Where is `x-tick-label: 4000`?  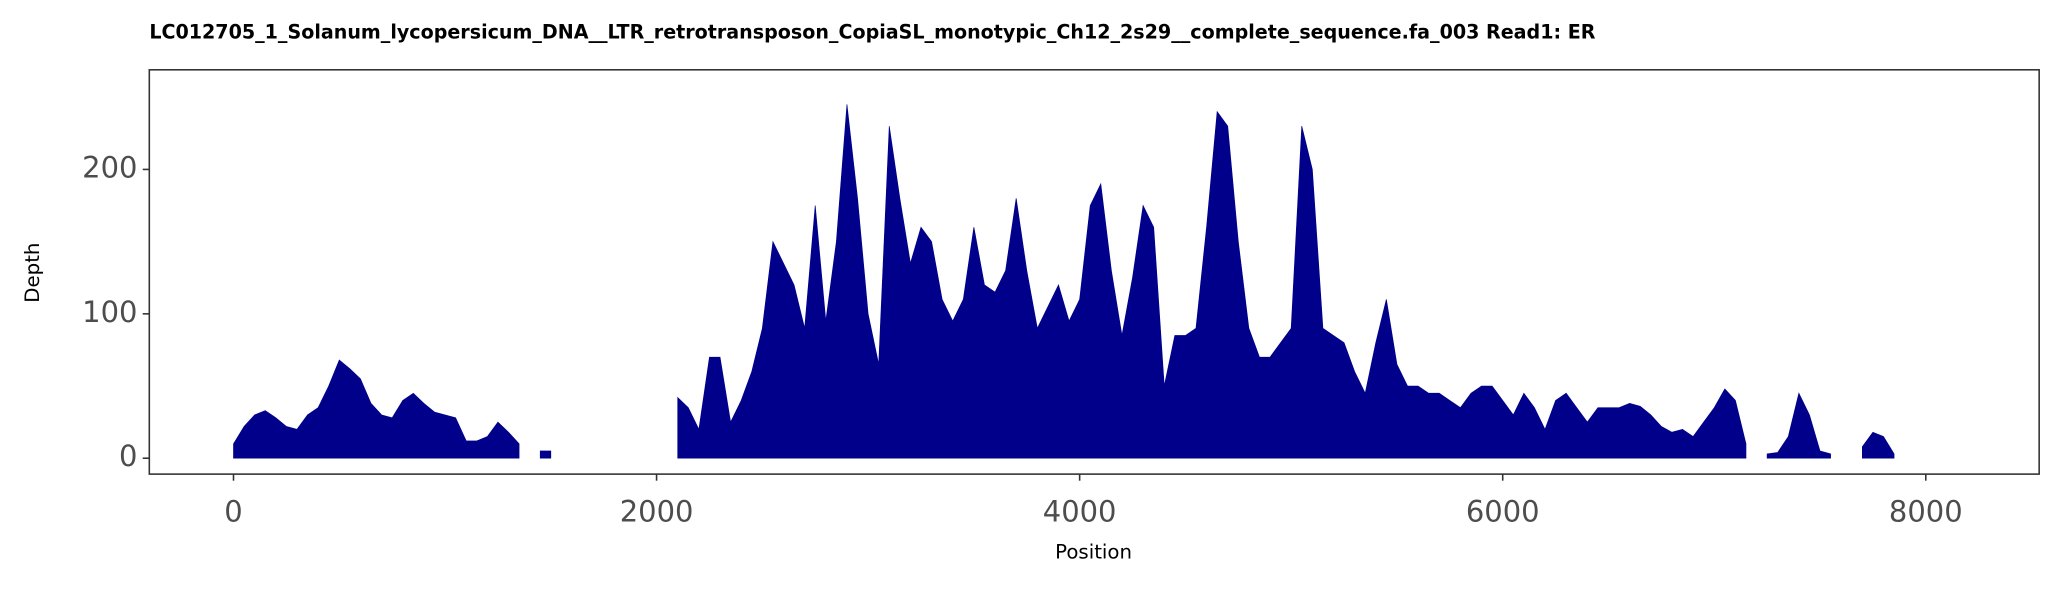 x-tick-label: 4000 is located at coordinates (1080, 512).